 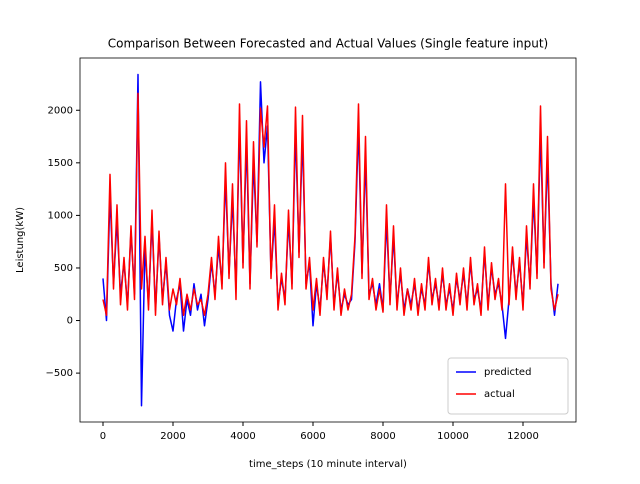 What do you see at coordinates (523, 436) in the screenshot?
I see `x-tick-label: 12000` at bounding box center [523, 436].